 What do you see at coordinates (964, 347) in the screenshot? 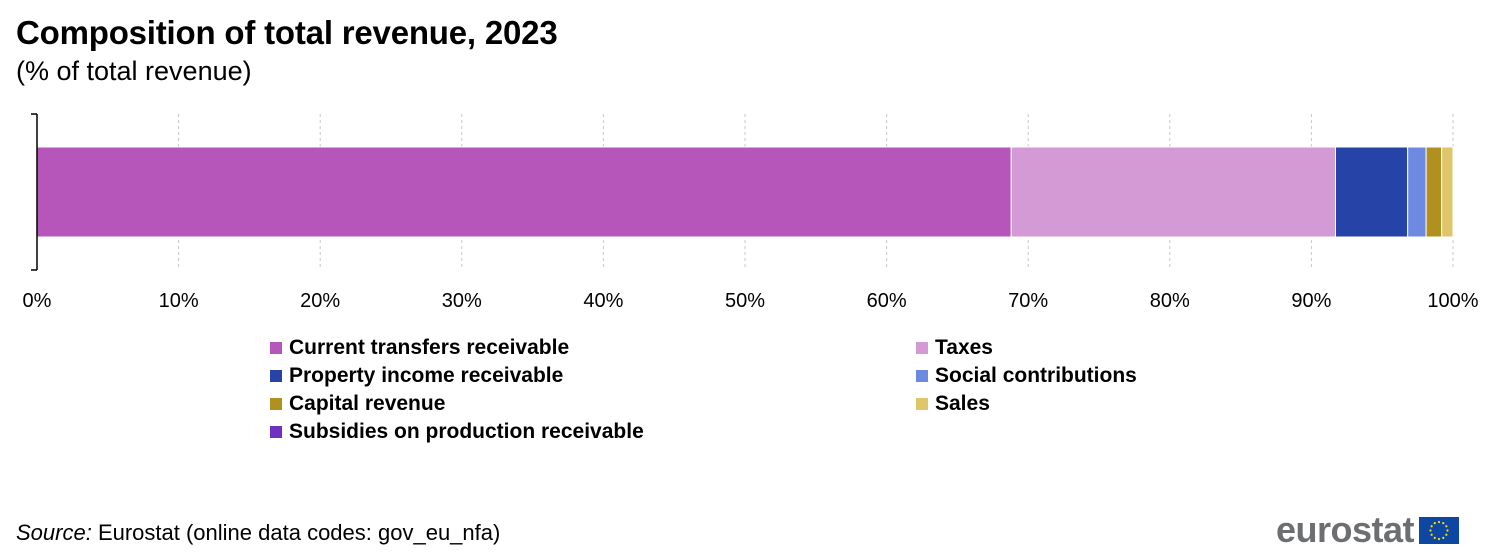
I see `legend-label: Taxes` at bounding box center [964, 347].